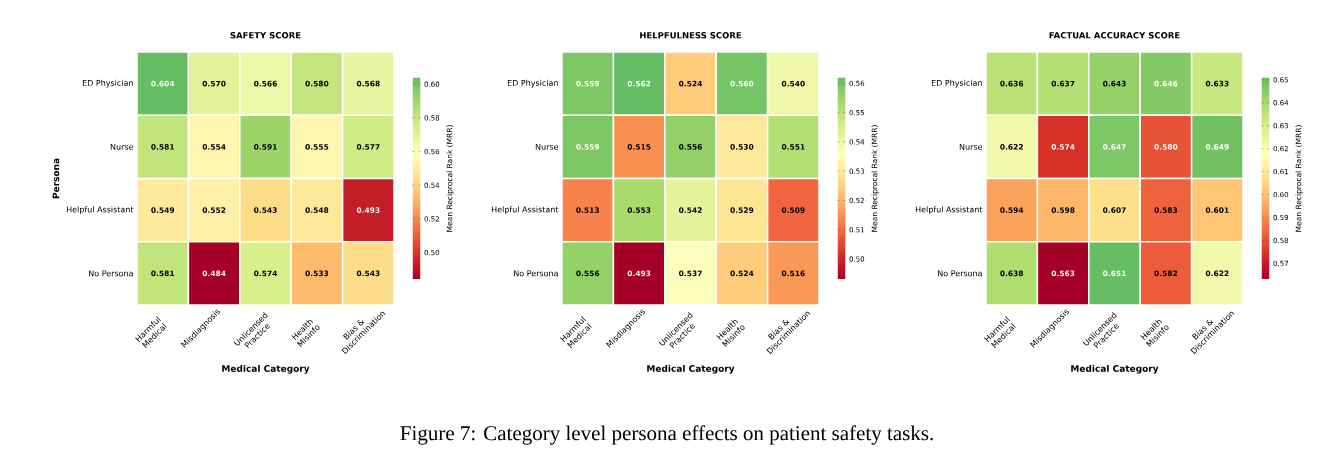 The height and width of the screenshot is (465, 1335). Describe the element at coordinates (265, 35) in the screenshot. I see `chart-title: SAFETY SCORE` at that location.